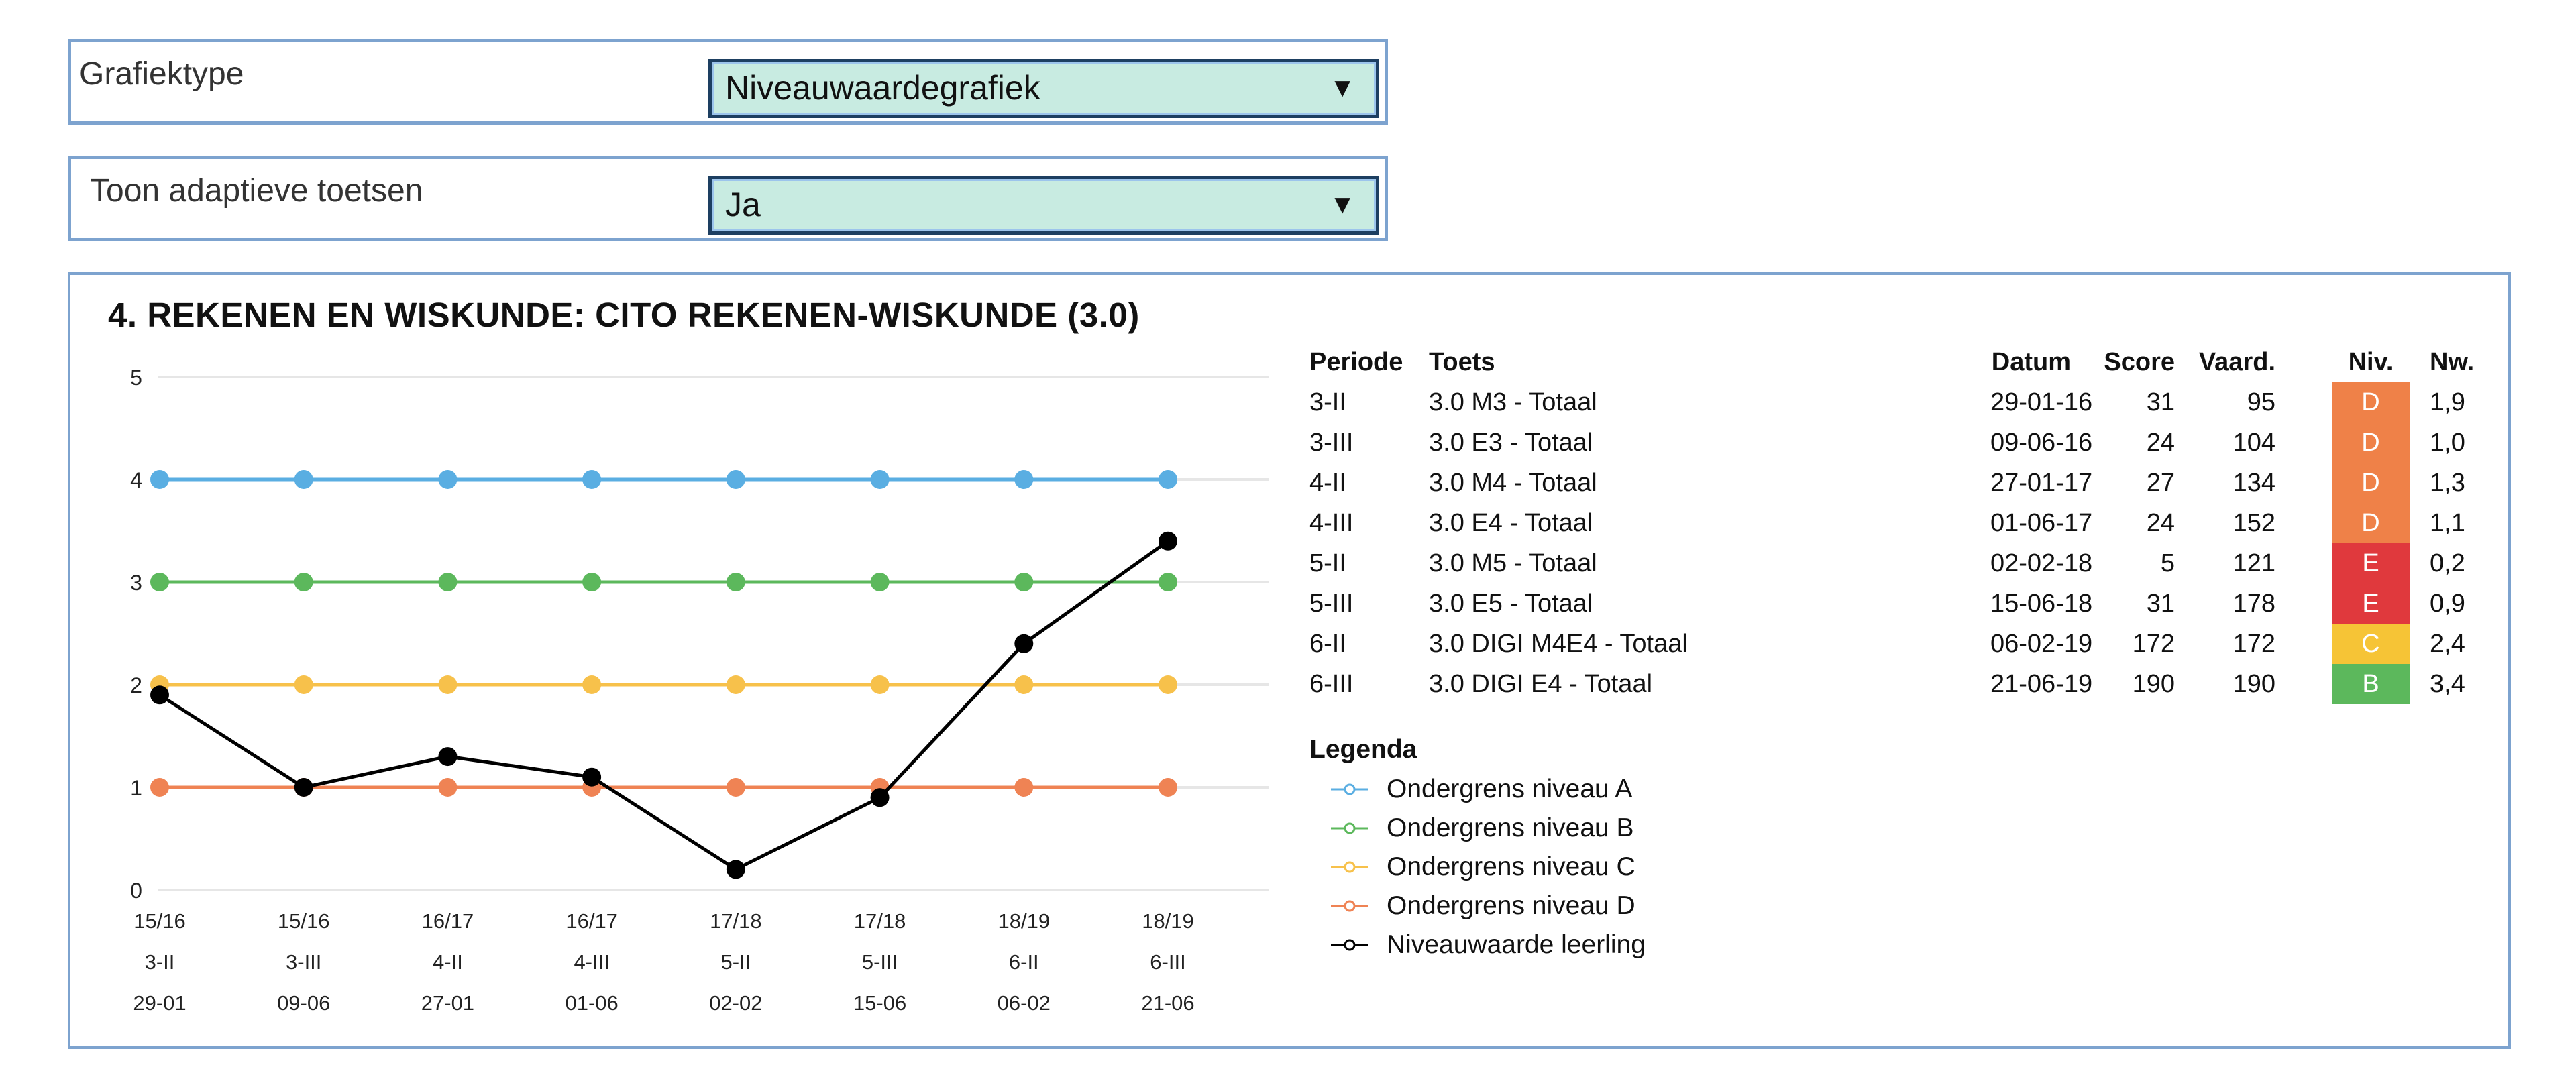  I want to click on row-toets: 3.0 E3 - Totaal, so click(1511, 443).